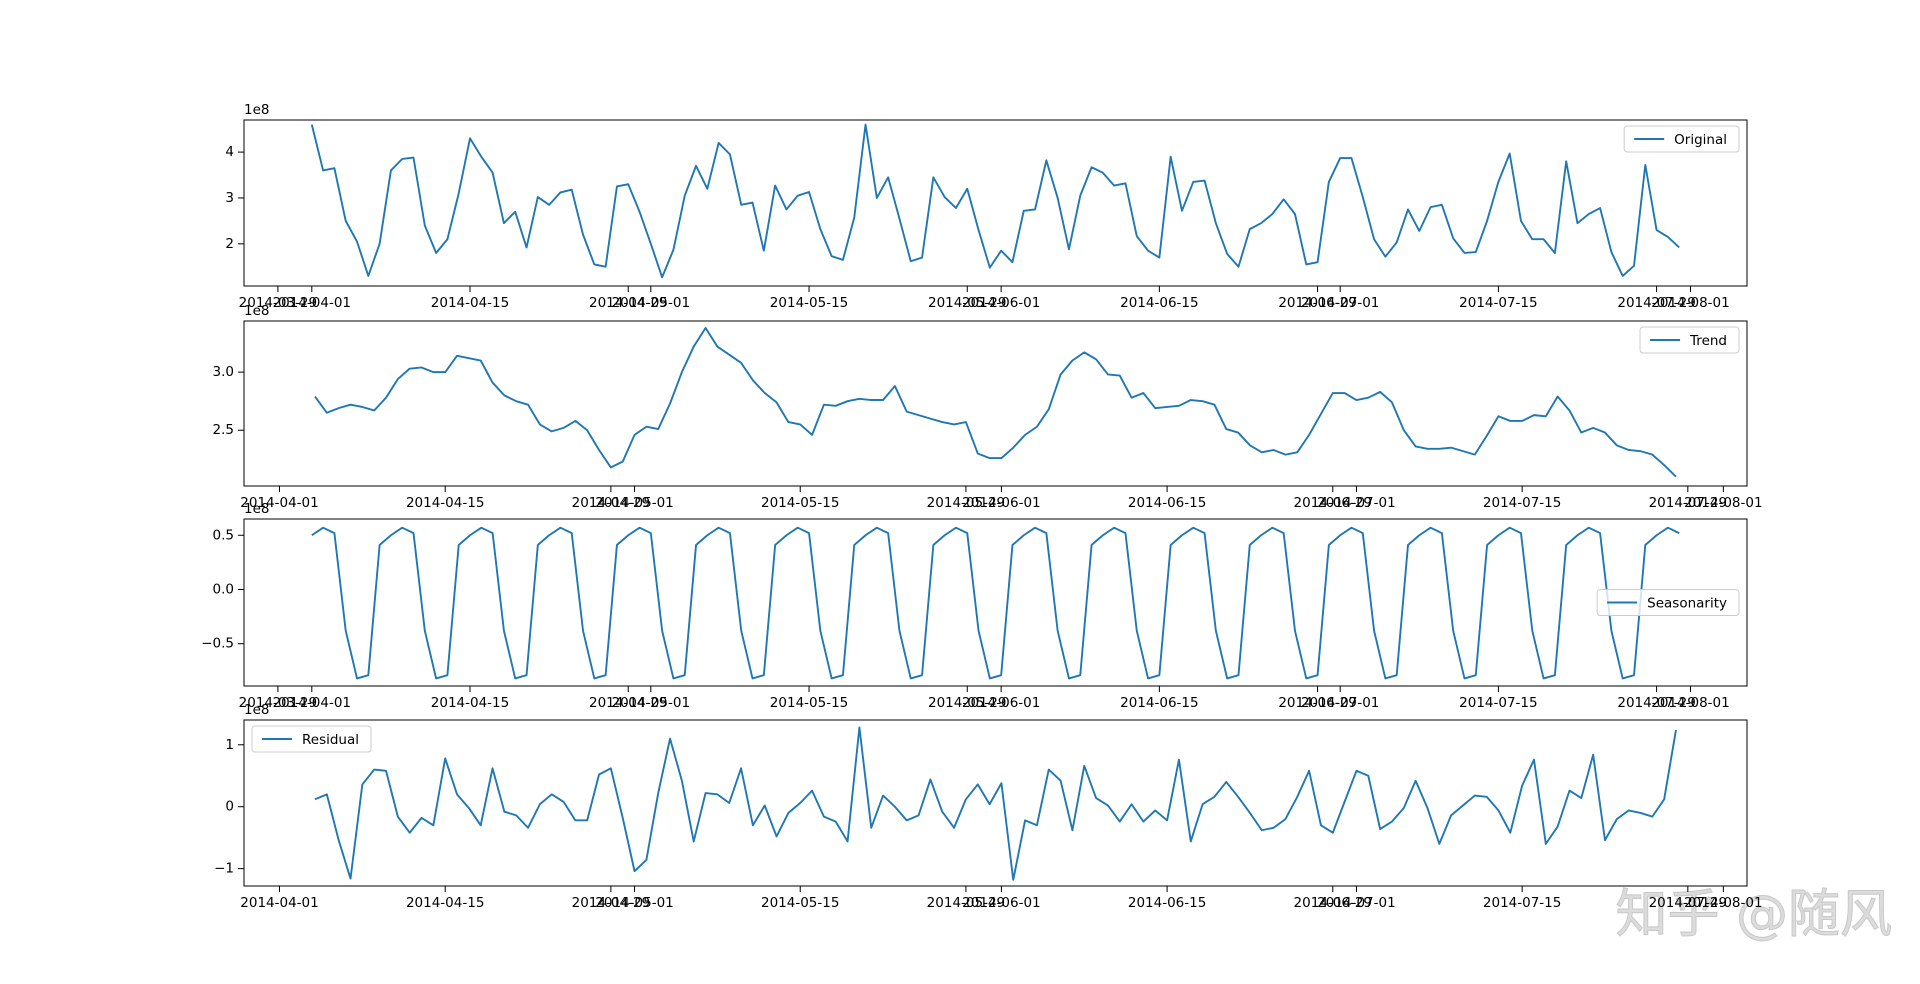 The height and width of the screenshot is (984, 1920). Describe the element at coordinates (229, 198) in the screenshot. I see `y-tick-label: 3` at that location.